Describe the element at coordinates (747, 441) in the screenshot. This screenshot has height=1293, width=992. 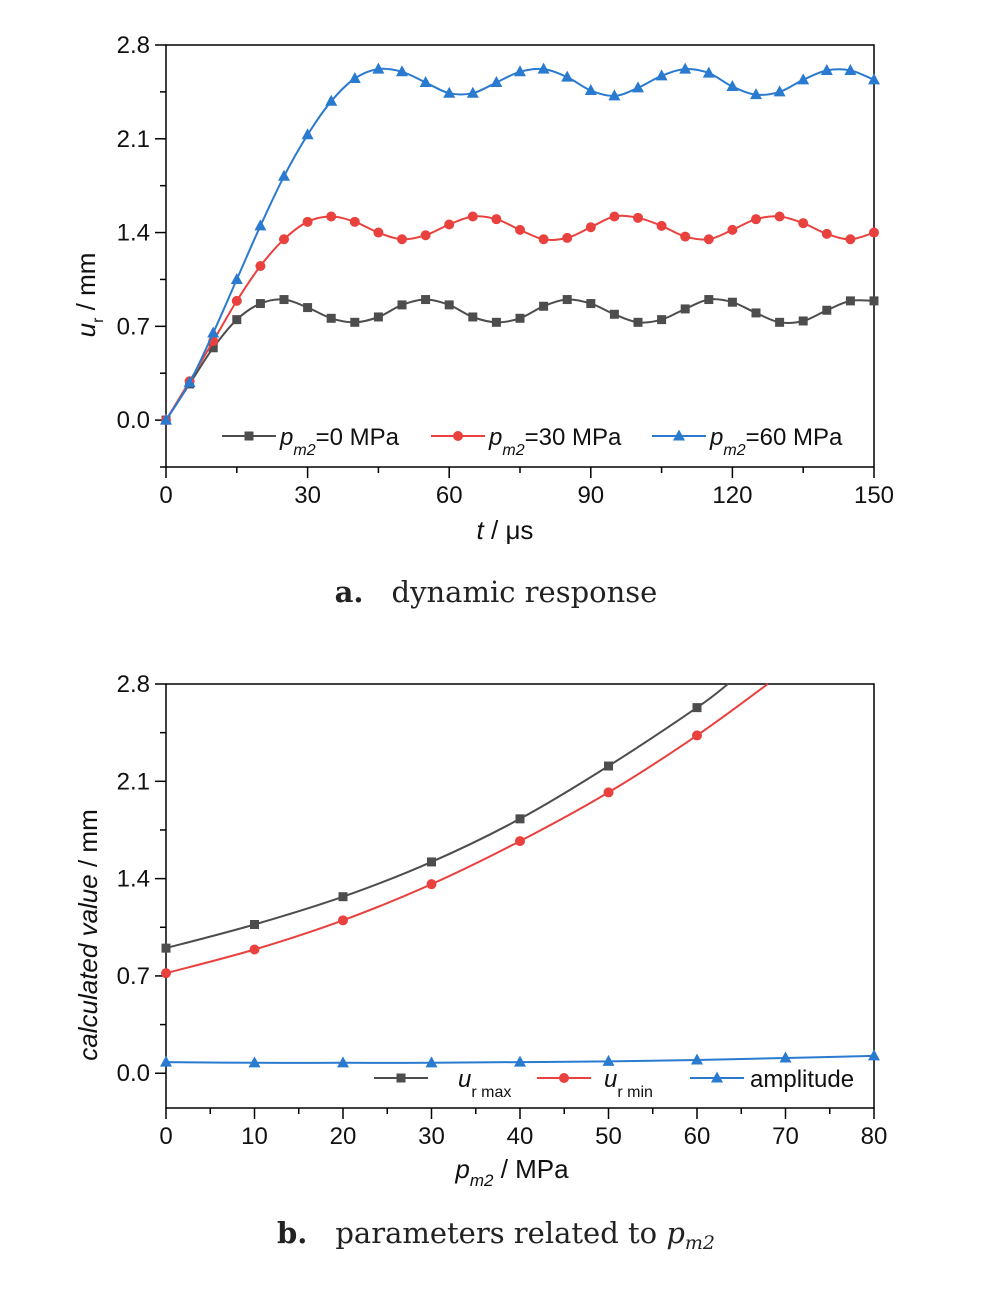
I see `chart-a-legend-item-3: pm2=60 MPa` at that location.